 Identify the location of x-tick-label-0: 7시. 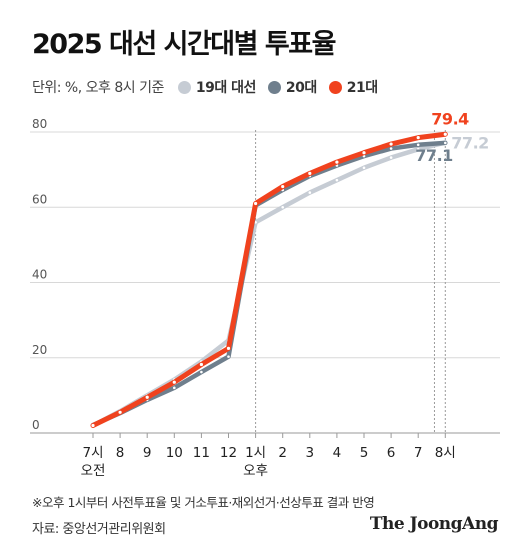
(92, 453).